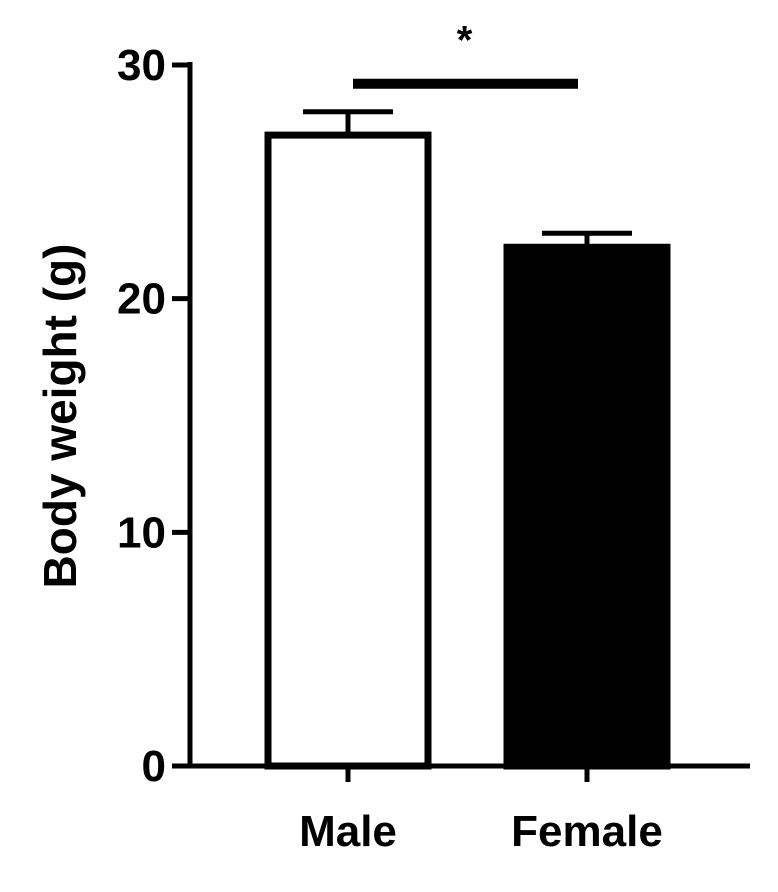  What do you see at coordinates (60, 416) in the screenshot?
I see `y-axis-title: Body weight (g)` at bounding box center [60, 416].